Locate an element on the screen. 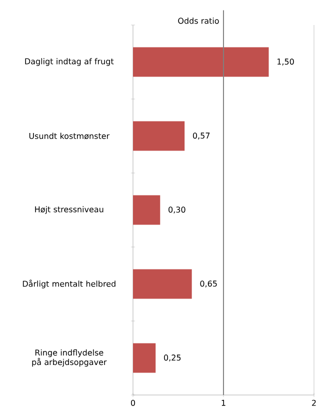 Image resolution: width=324 pixels, height=418 pixels. data-label: 0,30 is located at coordinates (177, 210).